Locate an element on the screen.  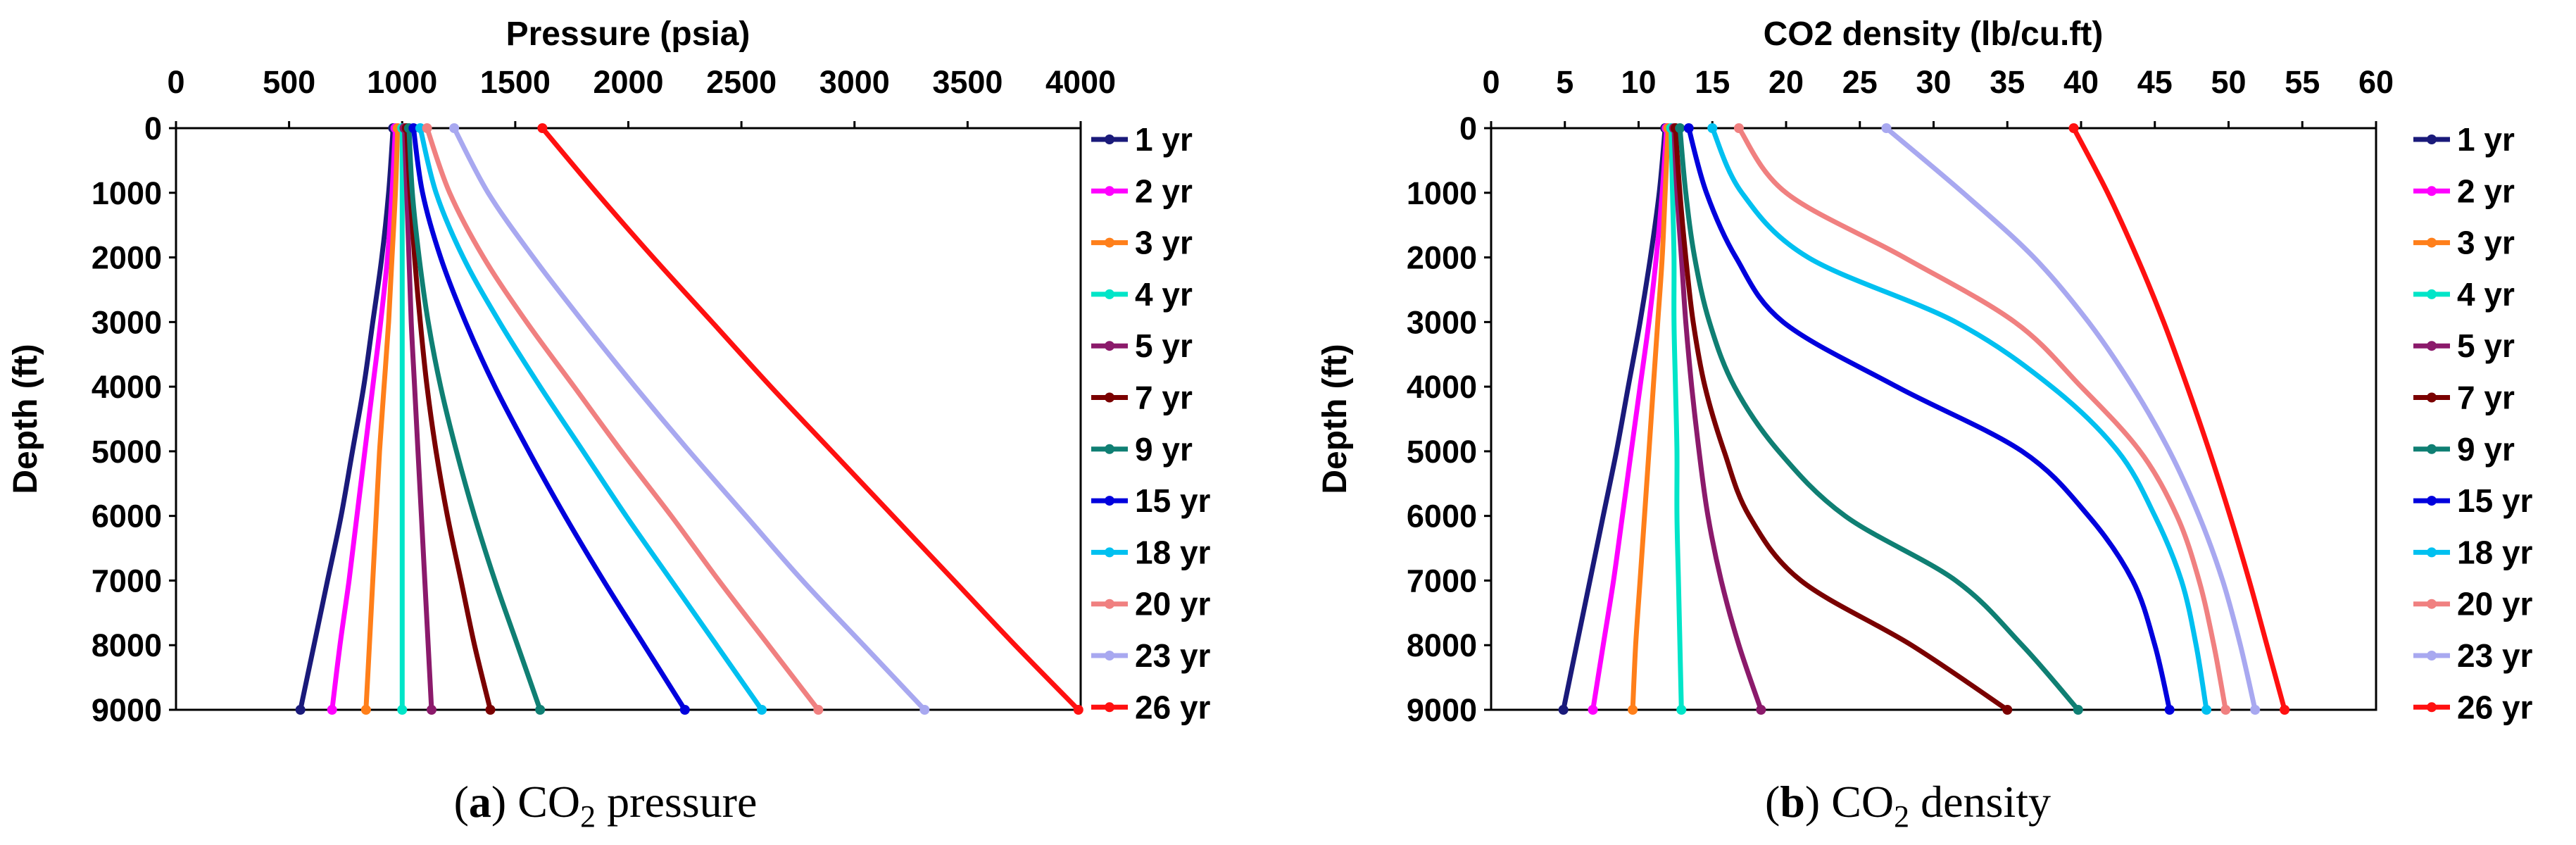
density-series-line-18-yr is located at coordinates (1959, 419).